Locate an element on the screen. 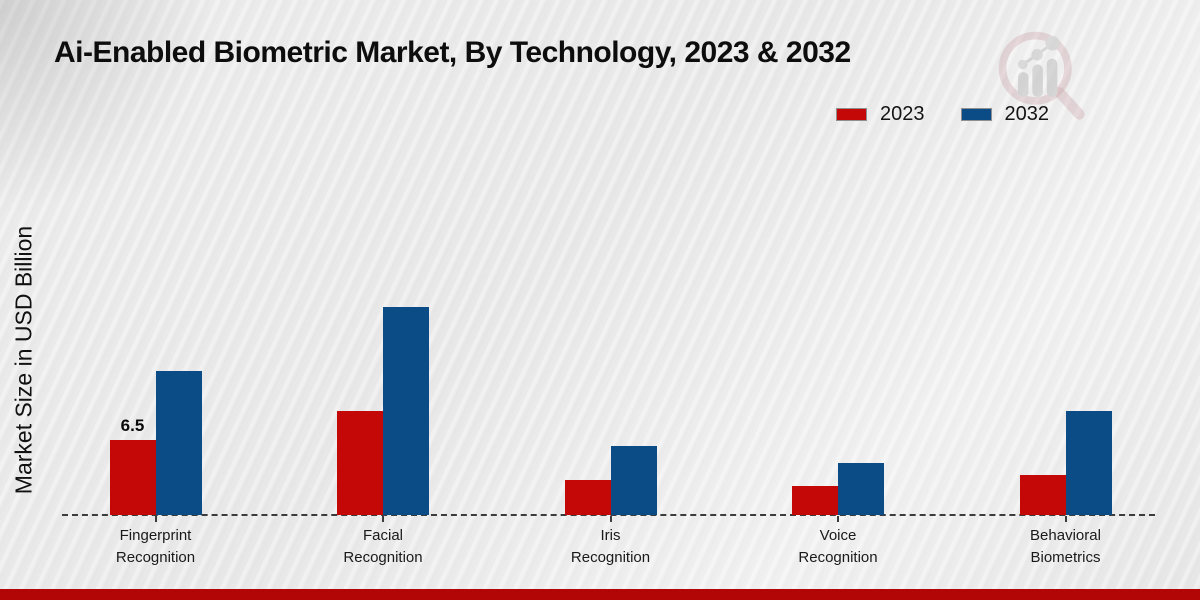 The height and width of the screenshot is (600, 1200). category-label-behavioral-biometrics: Behavioral Biometrics is located at coordinates (1065, 546).